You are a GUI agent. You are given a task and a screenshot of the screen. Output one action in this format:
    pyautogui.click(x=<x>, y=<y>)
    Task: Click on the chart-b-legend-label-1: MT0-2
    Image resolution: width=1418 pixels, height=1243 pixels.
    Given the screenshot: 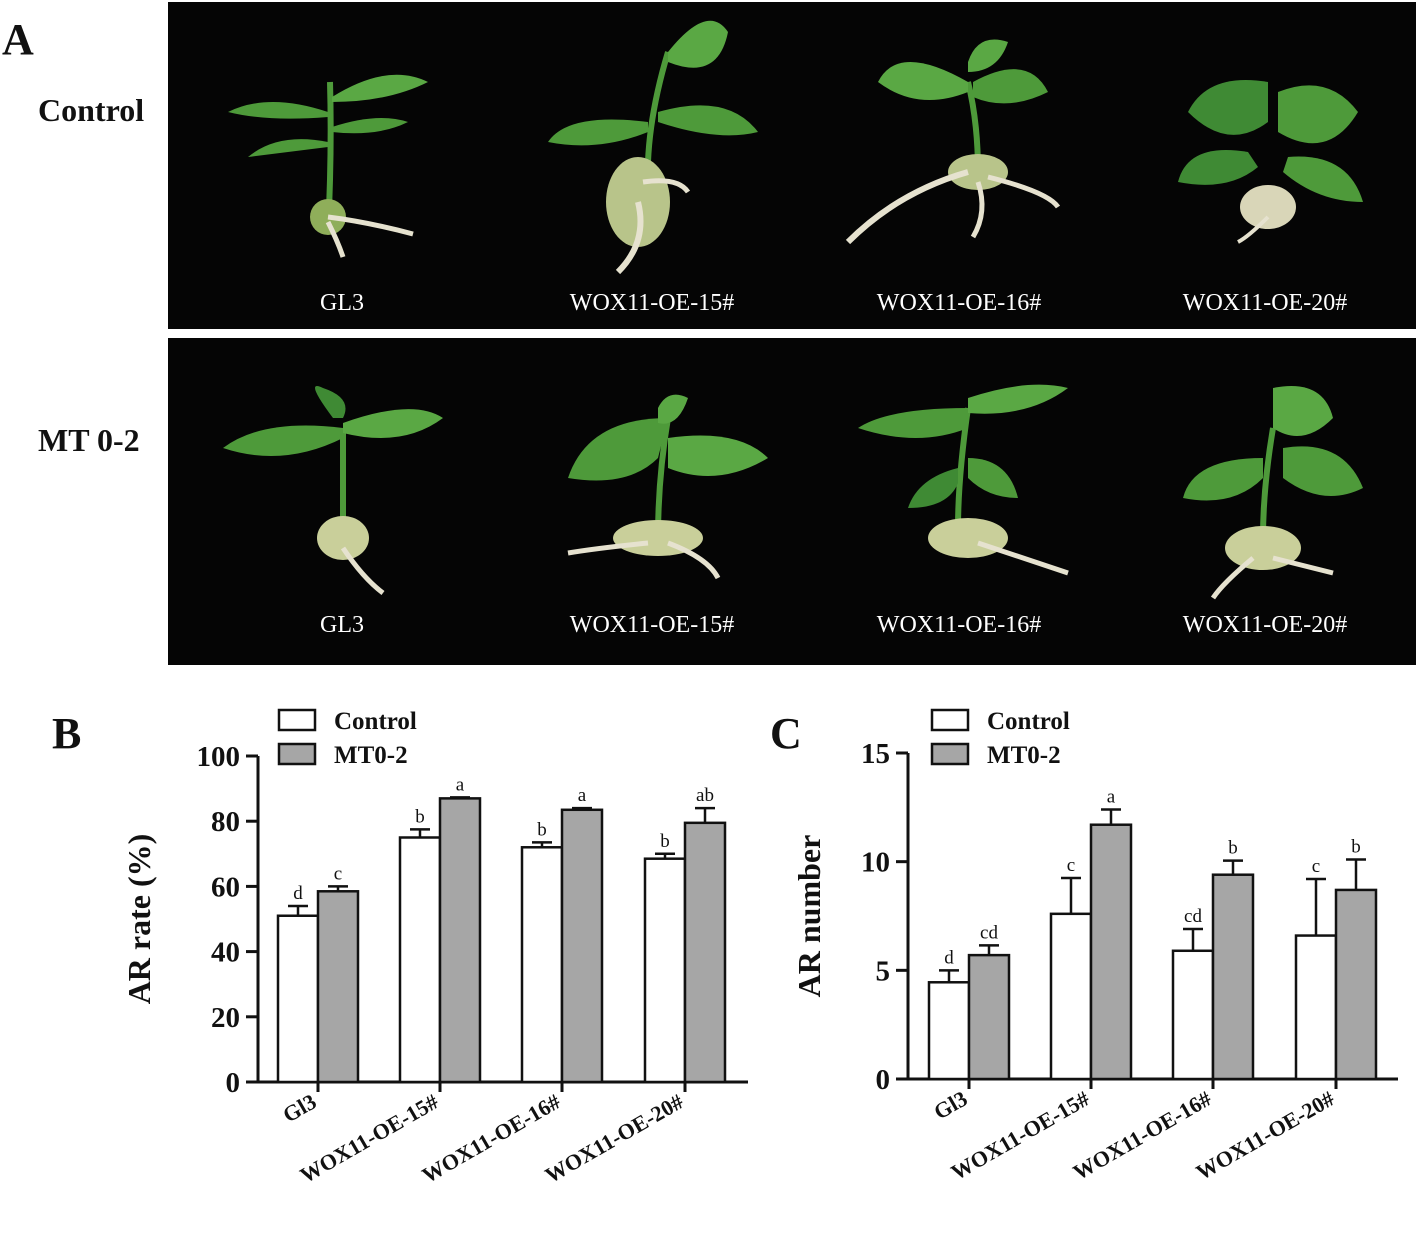 What is the action you would take?
    pyautogui.click(x=371, y=755)
    